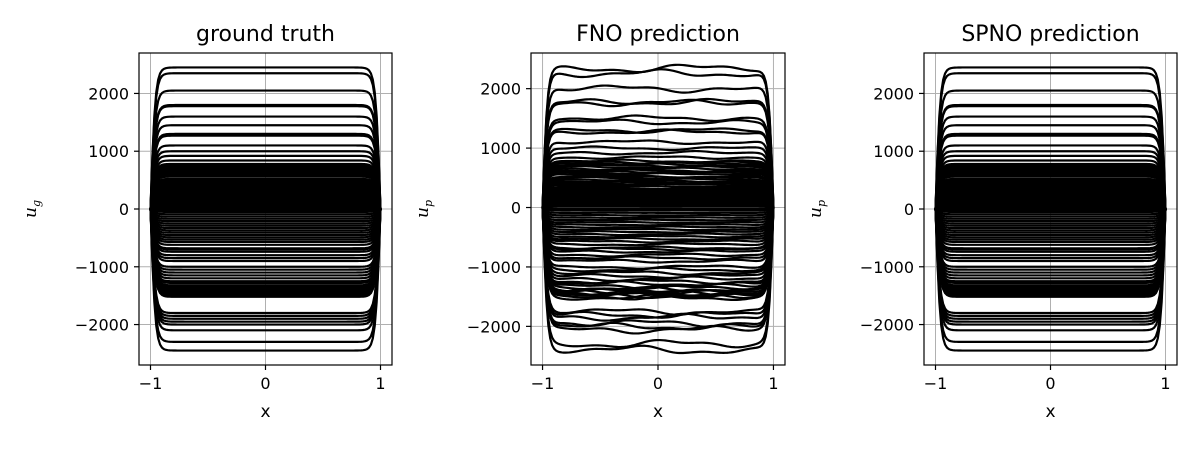 This screenshot has width=1200, height=450. I want to click on y-tick-label: 0, so click(909, 209).